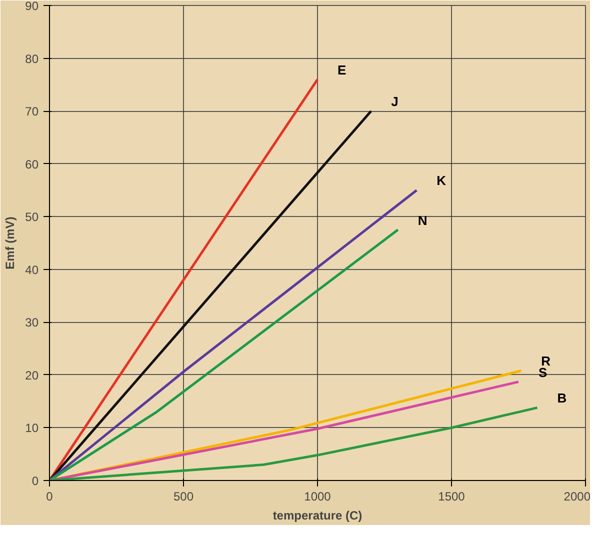  Describe the element at coordinates (32, 217) in the screenshot. I see `y-tick-label: 50` at that location.